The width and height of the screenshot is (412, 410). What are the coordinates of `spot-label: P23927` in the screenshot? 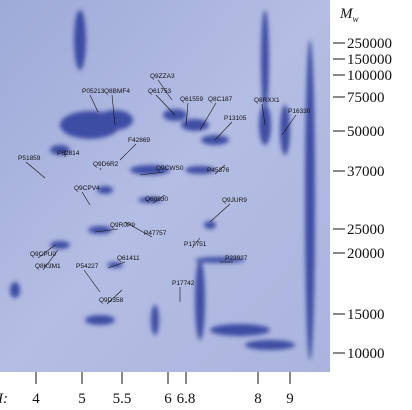 It's located at (236, 258).